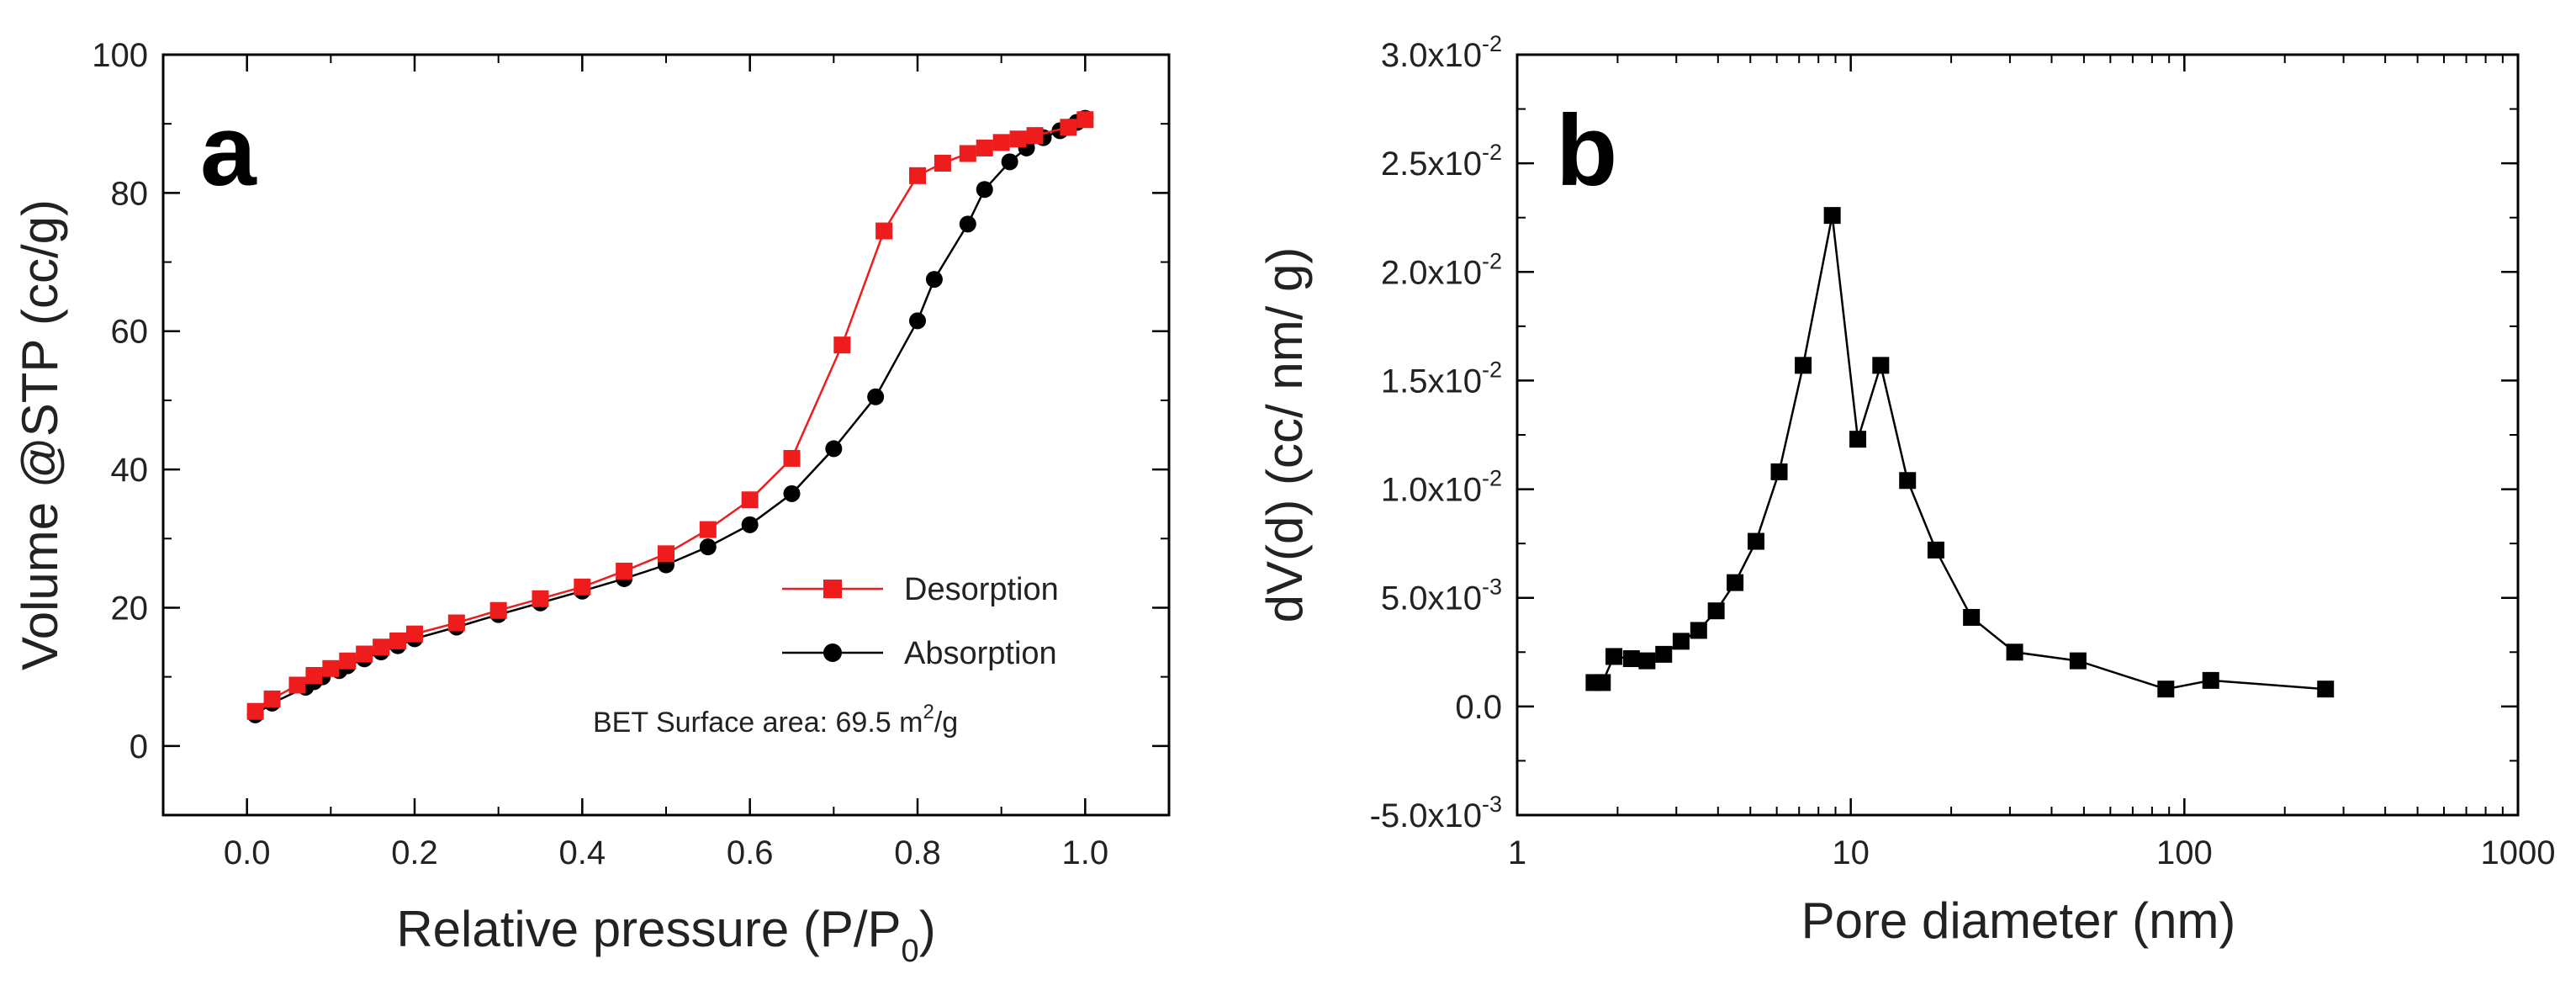  Describe the element at coordinates (139, 746) in the screenshot. I see `panel-a-y-tick-label: 0` at that location.